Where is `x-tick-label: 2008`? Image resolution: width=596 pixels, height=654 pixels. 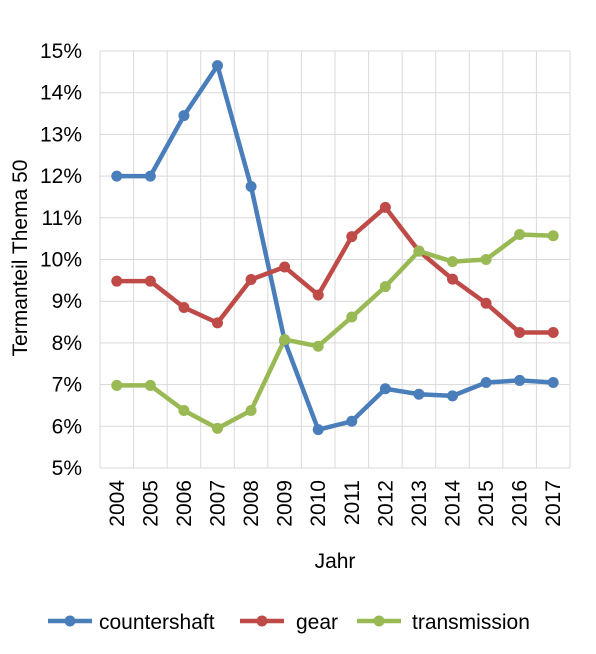
x-tick-label: 2008 is located at coordinates (251, 503).